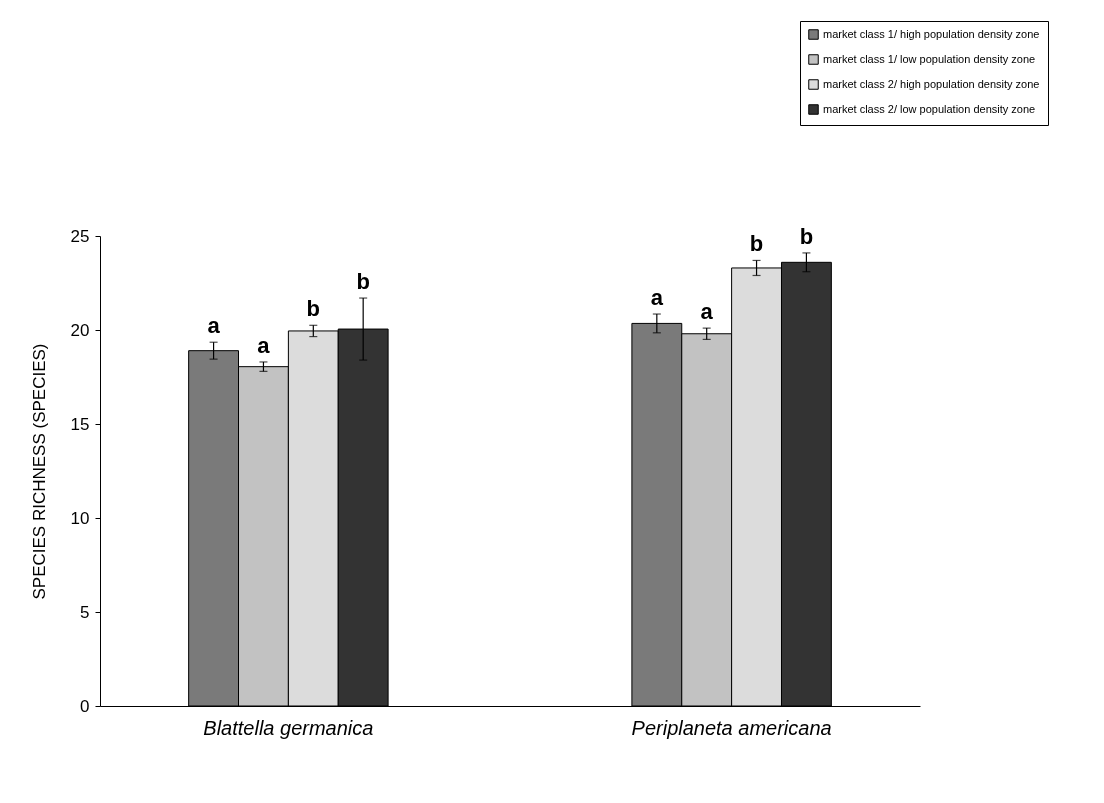 This screenshot has height=803, width=1104. I want to click on y-tick-label: 20, so click(80, 330).